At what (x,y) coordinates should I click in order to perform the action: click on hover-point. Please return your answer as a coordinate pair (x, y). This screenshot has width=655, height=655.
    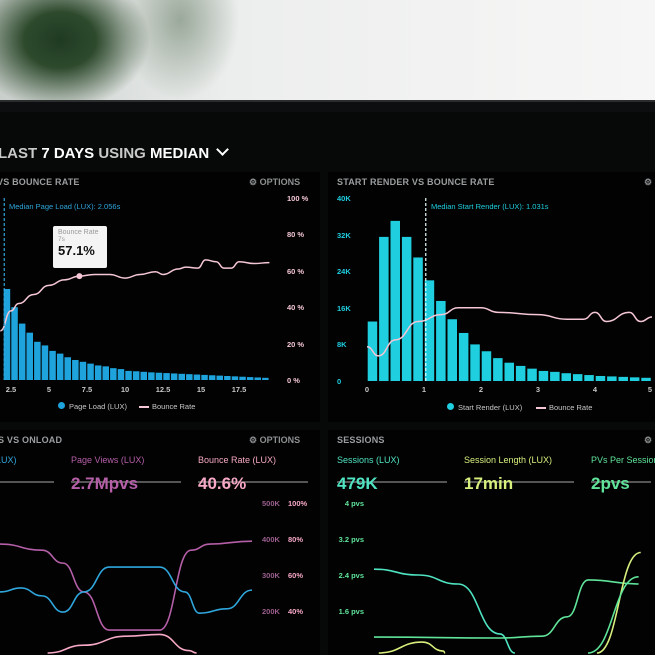
    Looking at the image, I should click on (79, 276).